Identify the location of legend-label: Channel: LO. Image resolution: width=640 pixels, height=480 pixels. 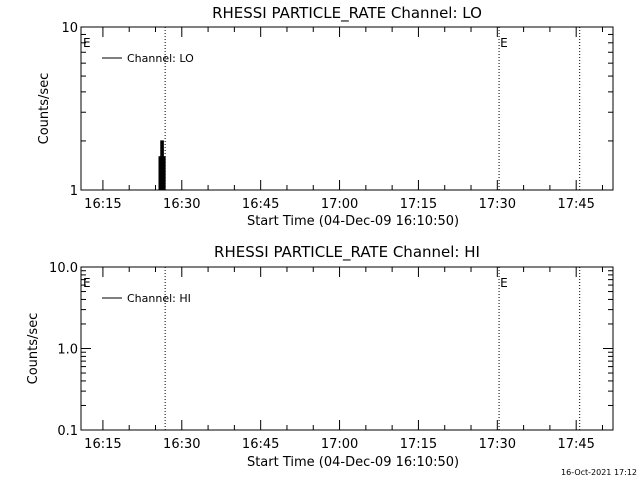
(160, 58).